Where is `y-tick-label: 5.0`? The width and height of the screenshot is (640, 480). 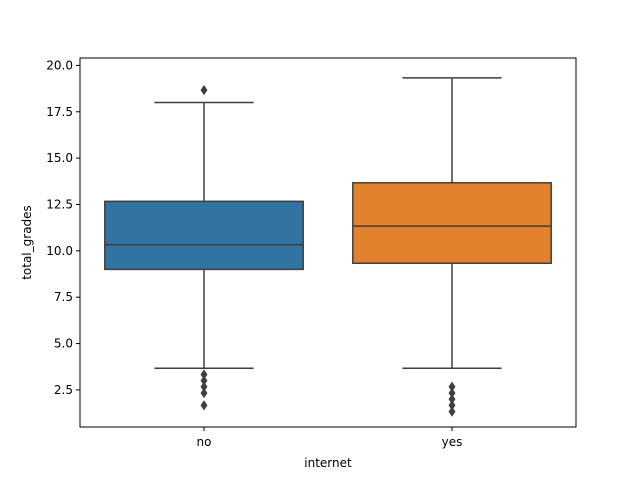
y-tick-label: 5.0 is located at coordinates (63, 344).